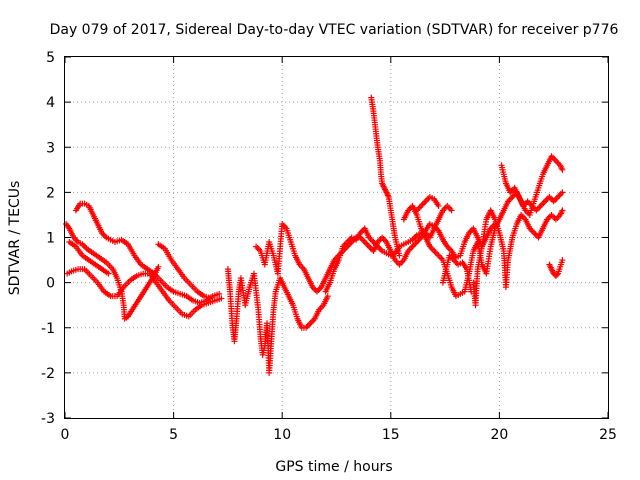  What do you see at coordinates (499, 435) in the screenshot?
I see `x-tick-label: 20` at bounding box center [499, 435].